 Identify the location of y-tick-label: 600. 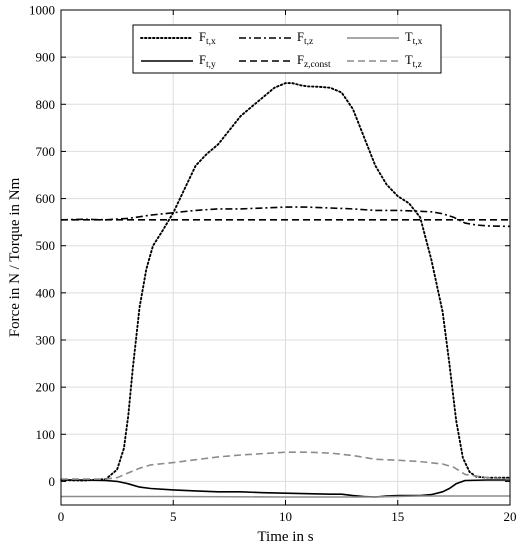
(46, 198).